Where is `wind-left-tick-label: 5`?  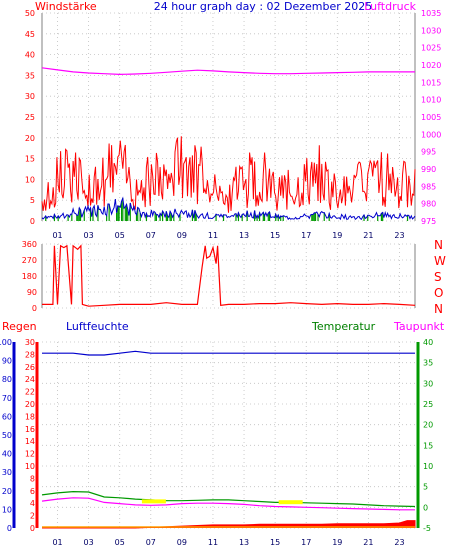 wind-left-tick-label: 5 is located at coordinates (32, 200).